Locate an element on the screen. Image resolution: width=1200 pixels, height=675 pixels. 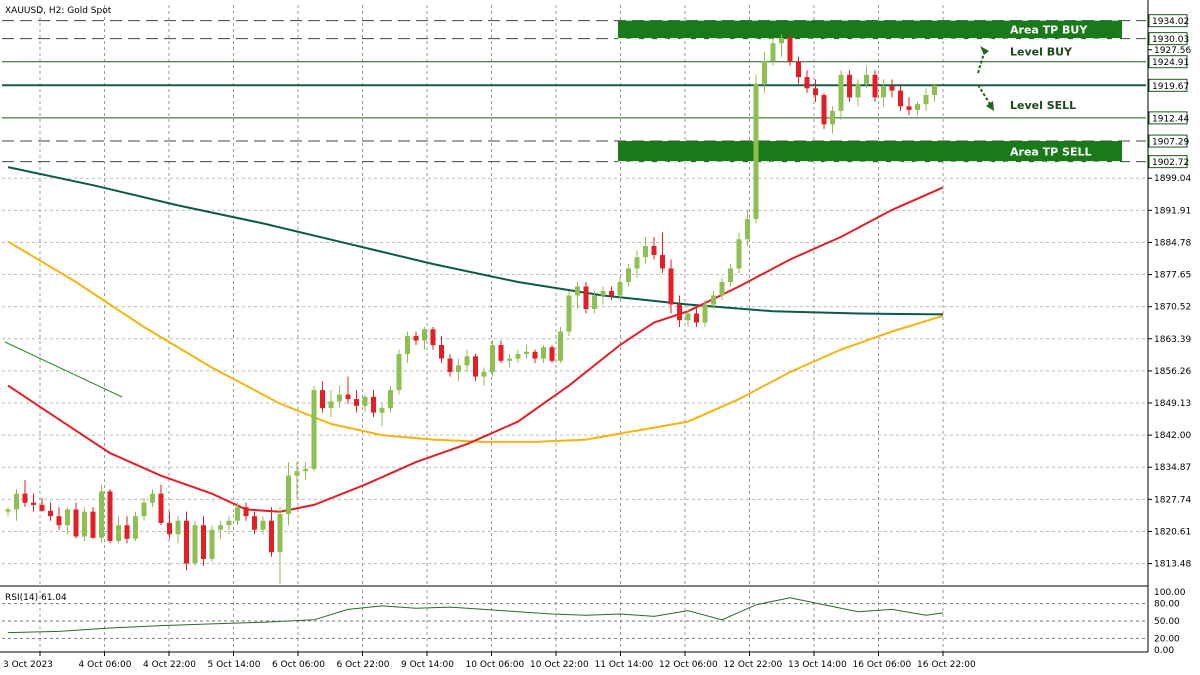
annotations: Level BUY Level SELL is located at coordinates (1026, 79).